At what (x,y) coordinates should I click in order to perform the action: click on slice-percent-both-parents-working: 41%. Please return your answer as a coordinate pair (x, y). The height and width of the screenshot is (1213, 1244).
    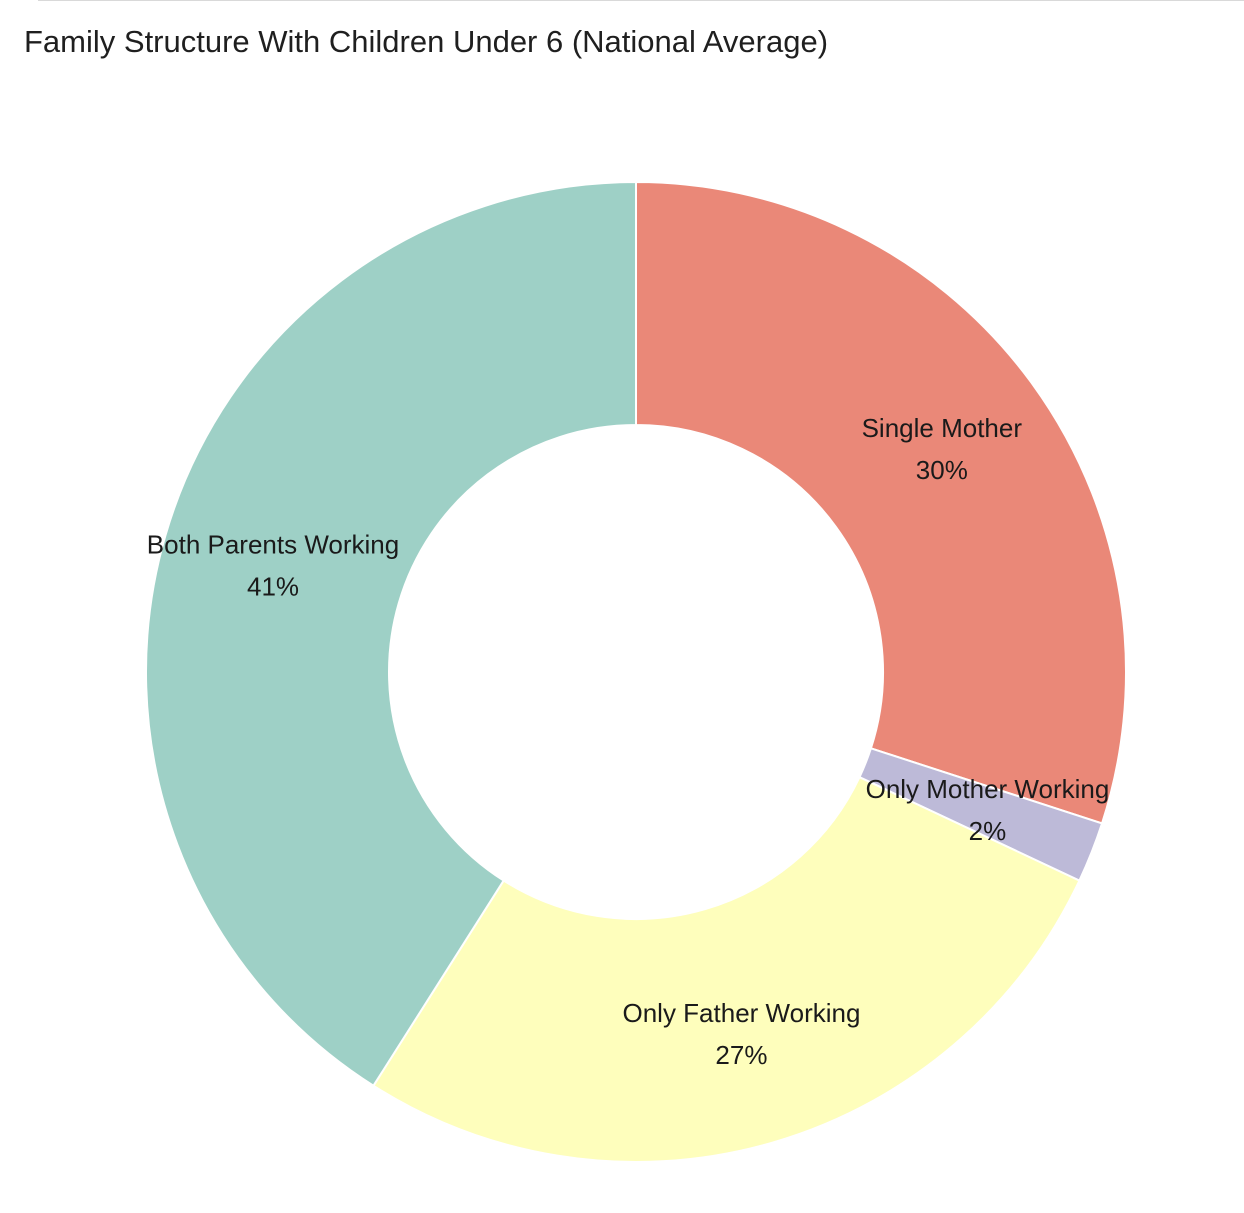
    Looking at the image, I should click on (273, 587).